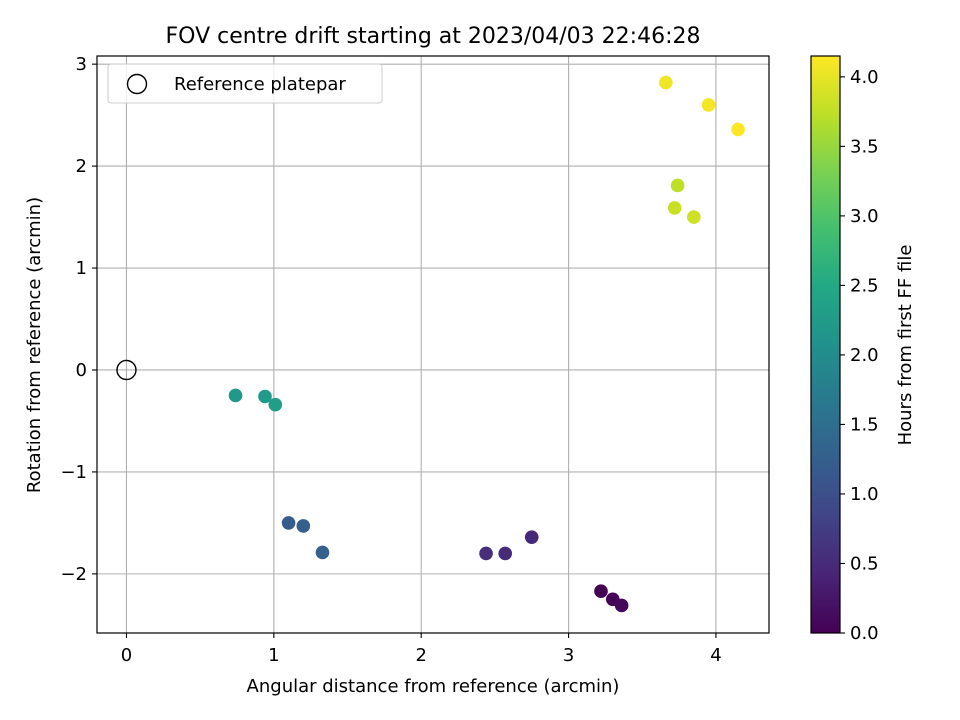 The image size is (960, 720). Describe the element at coordinates (864, 216) in the screenshot. I see `colorbar-tick-label: 3.0` at that location.